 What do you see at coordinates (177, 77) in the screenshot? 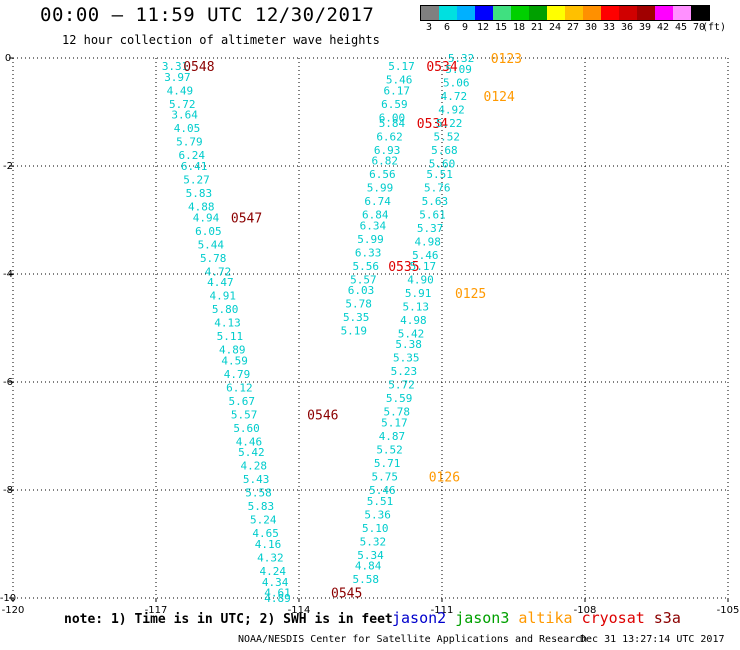
I see `wave-height-value: 3.97` at bounding box center [177, 77].